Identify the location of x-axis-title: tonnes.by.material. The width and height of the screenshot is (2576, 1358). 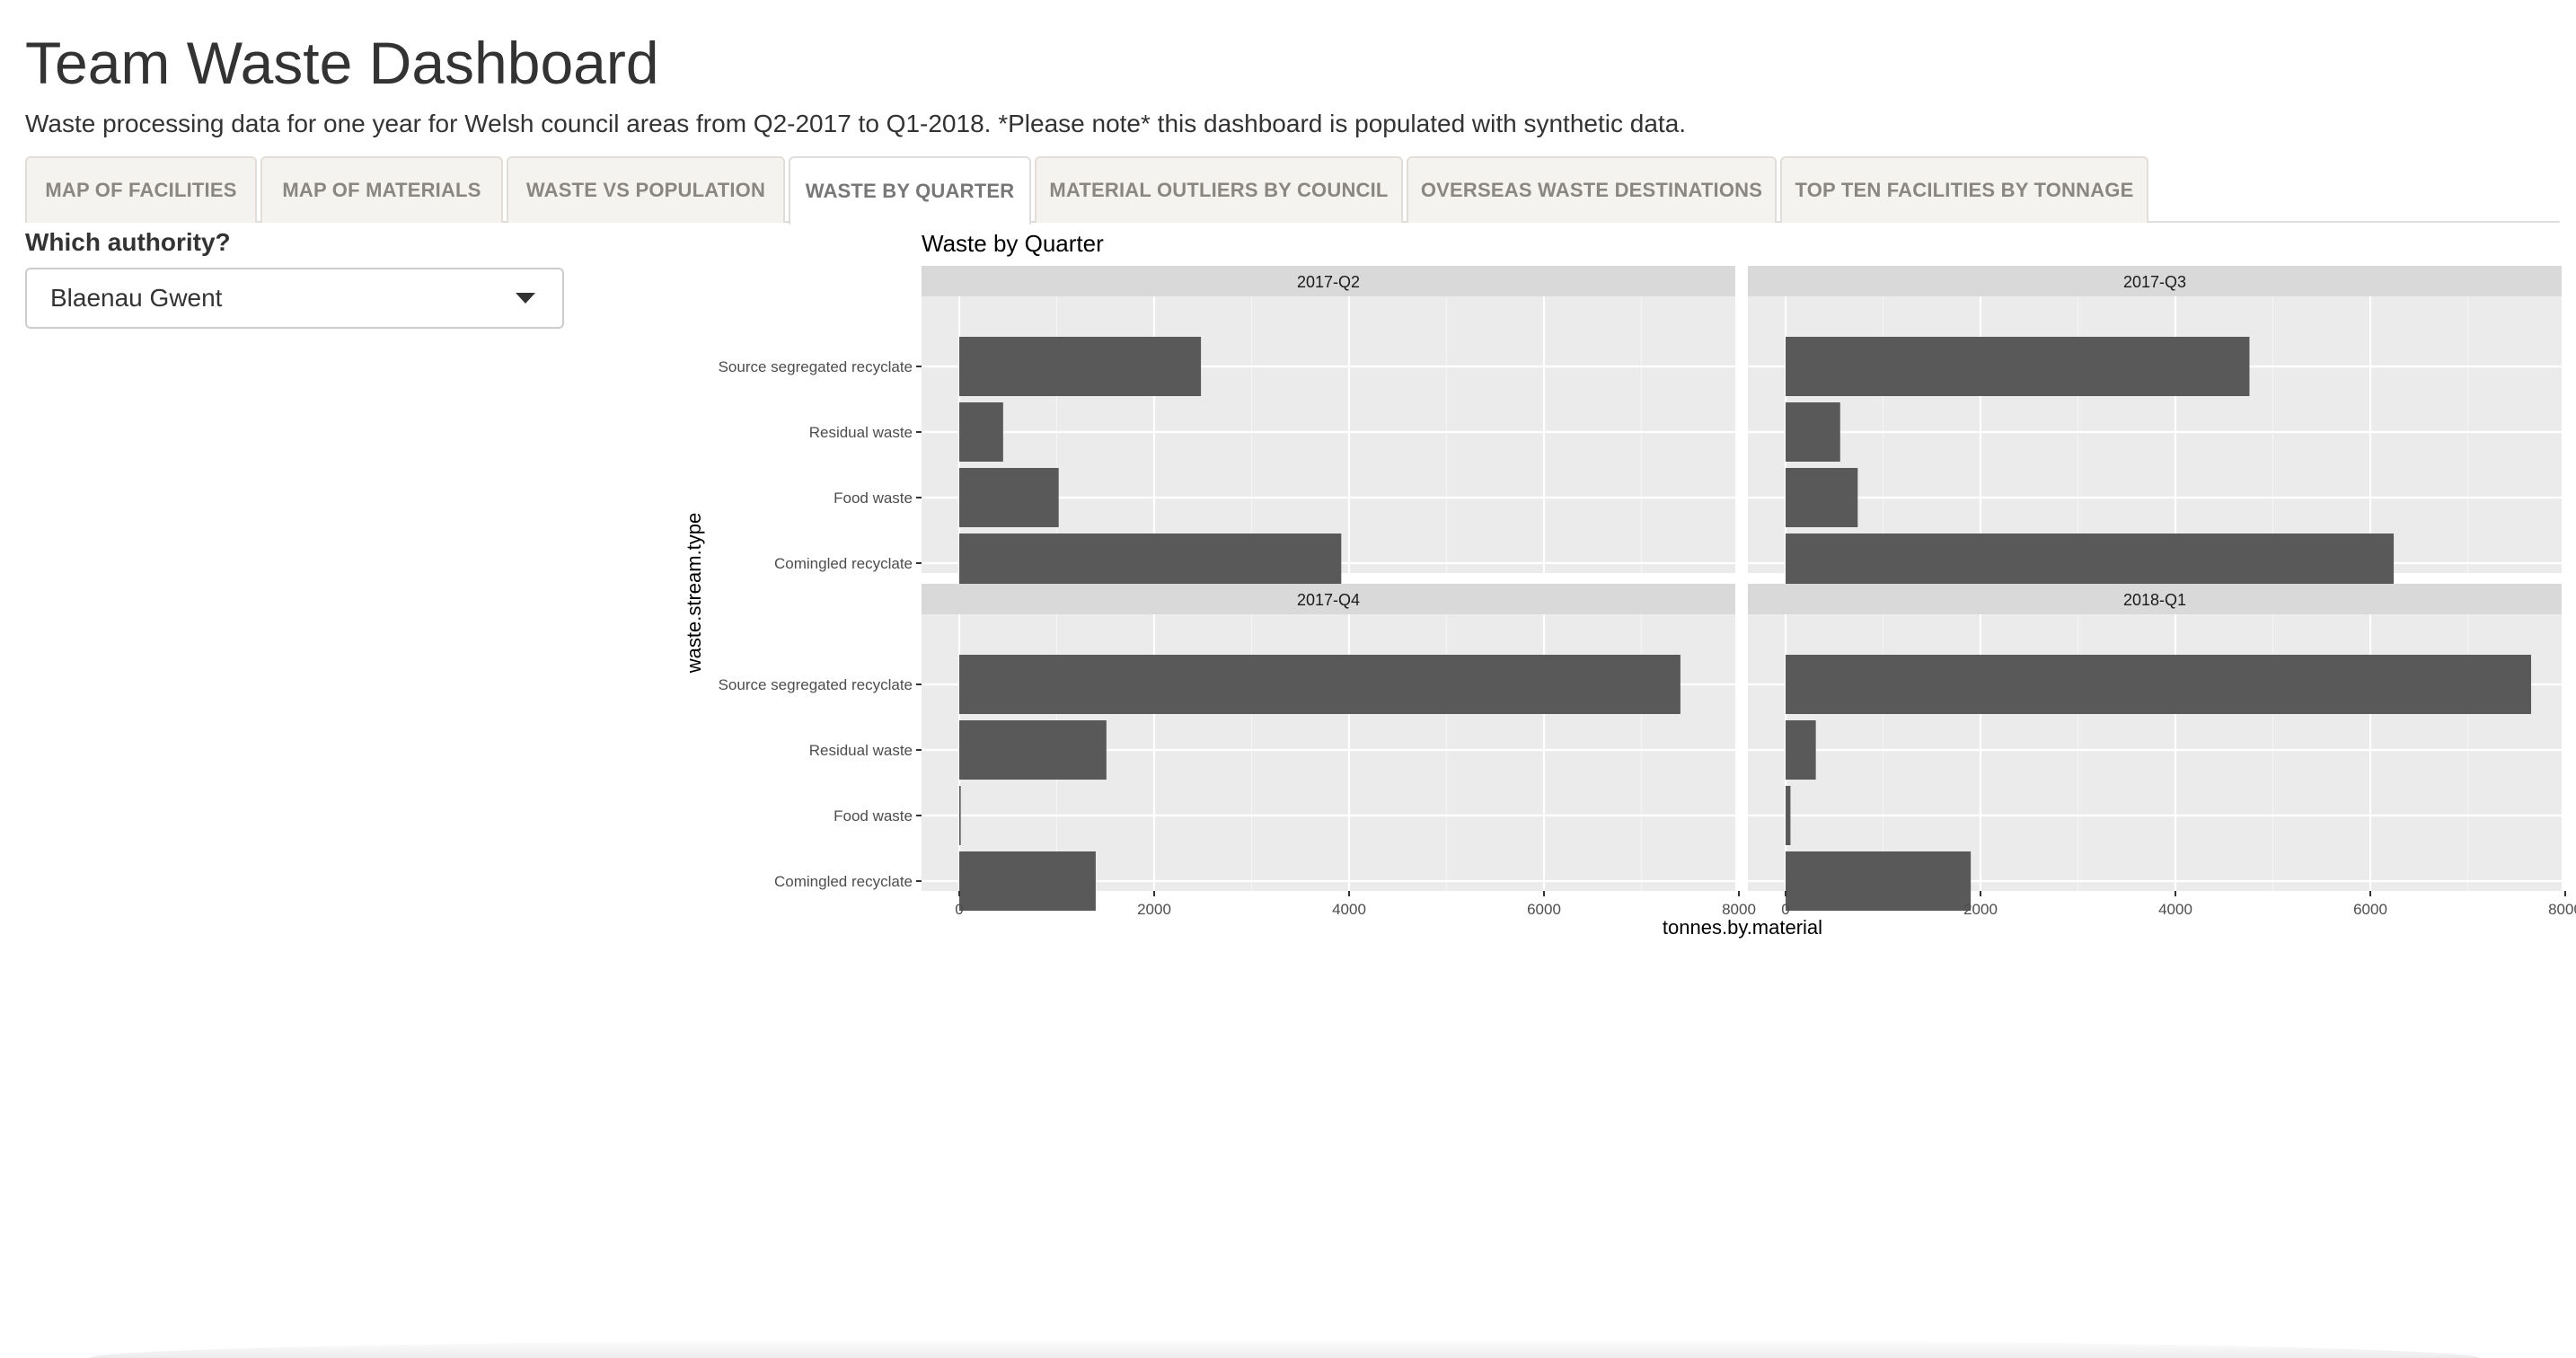
(1742, 927).